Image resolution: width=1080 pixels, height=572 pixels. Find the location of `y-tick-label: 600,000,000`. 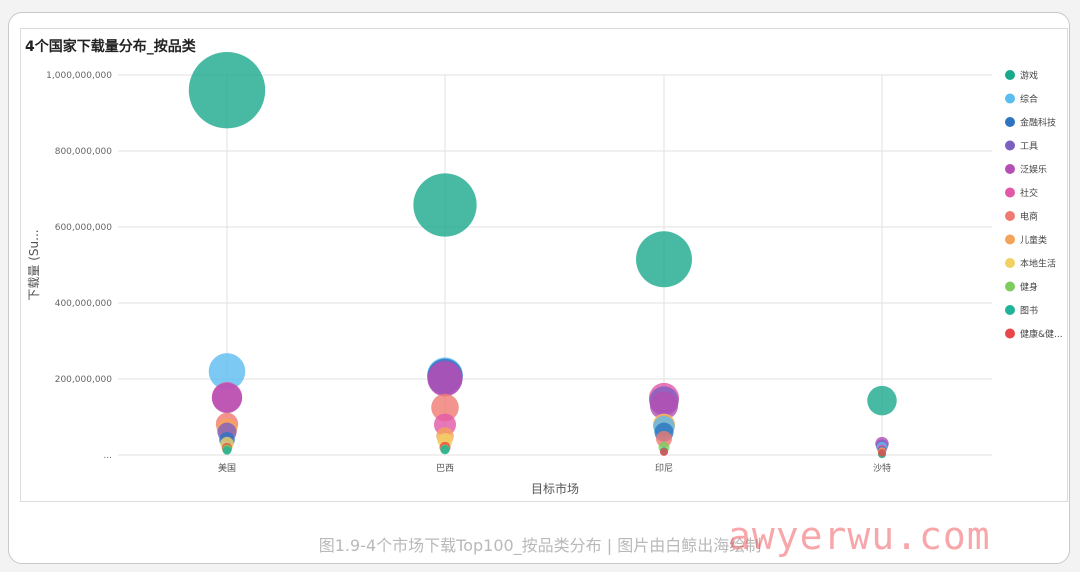

y-tick-label: 600,000,000 is located at coordinates (84, 228).